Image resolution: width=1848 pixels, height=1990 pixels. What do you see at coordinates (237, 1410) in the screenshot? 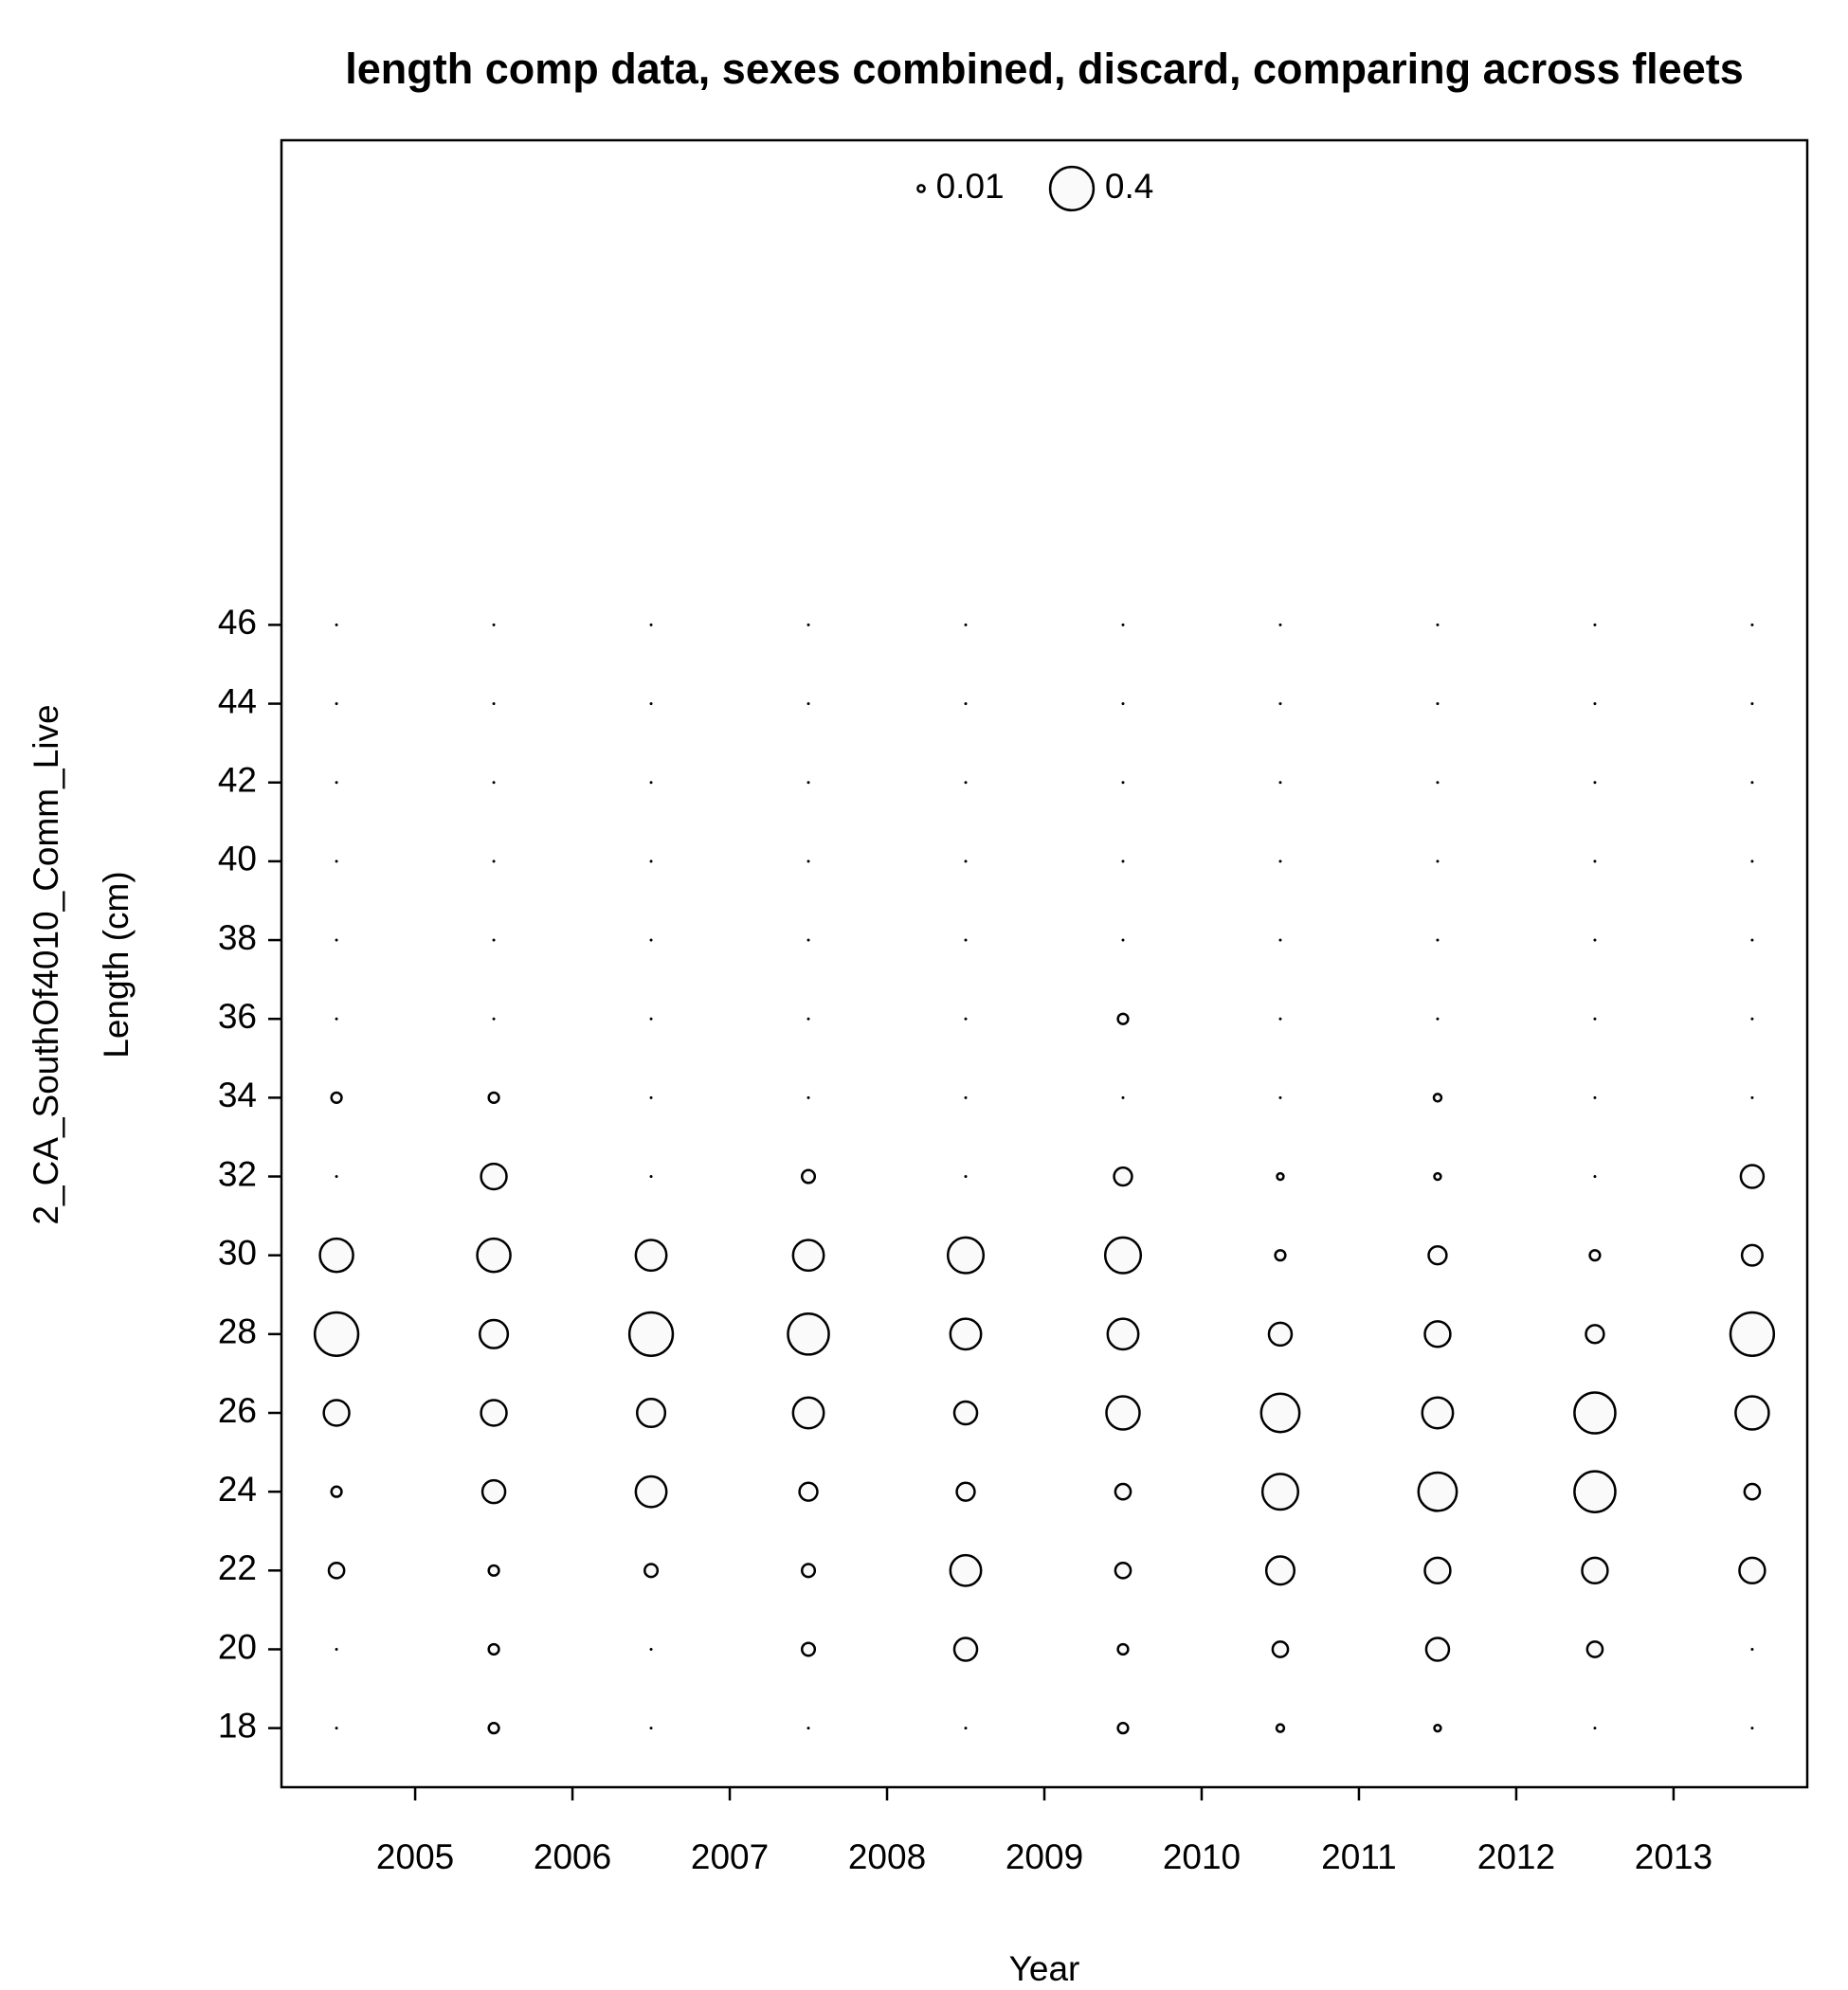
I see `y-tick-label: 26` at bounding box center [237, 1410].